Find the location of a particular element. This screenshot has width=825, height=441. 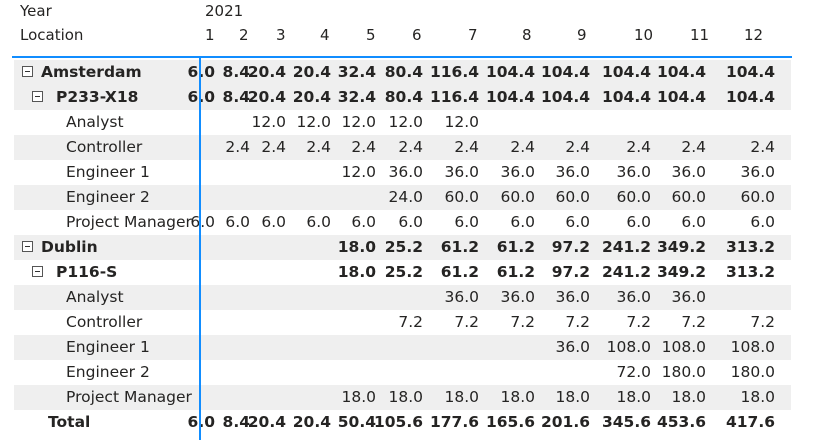

month-header-3: 3 is located at coordinates (281, 35).